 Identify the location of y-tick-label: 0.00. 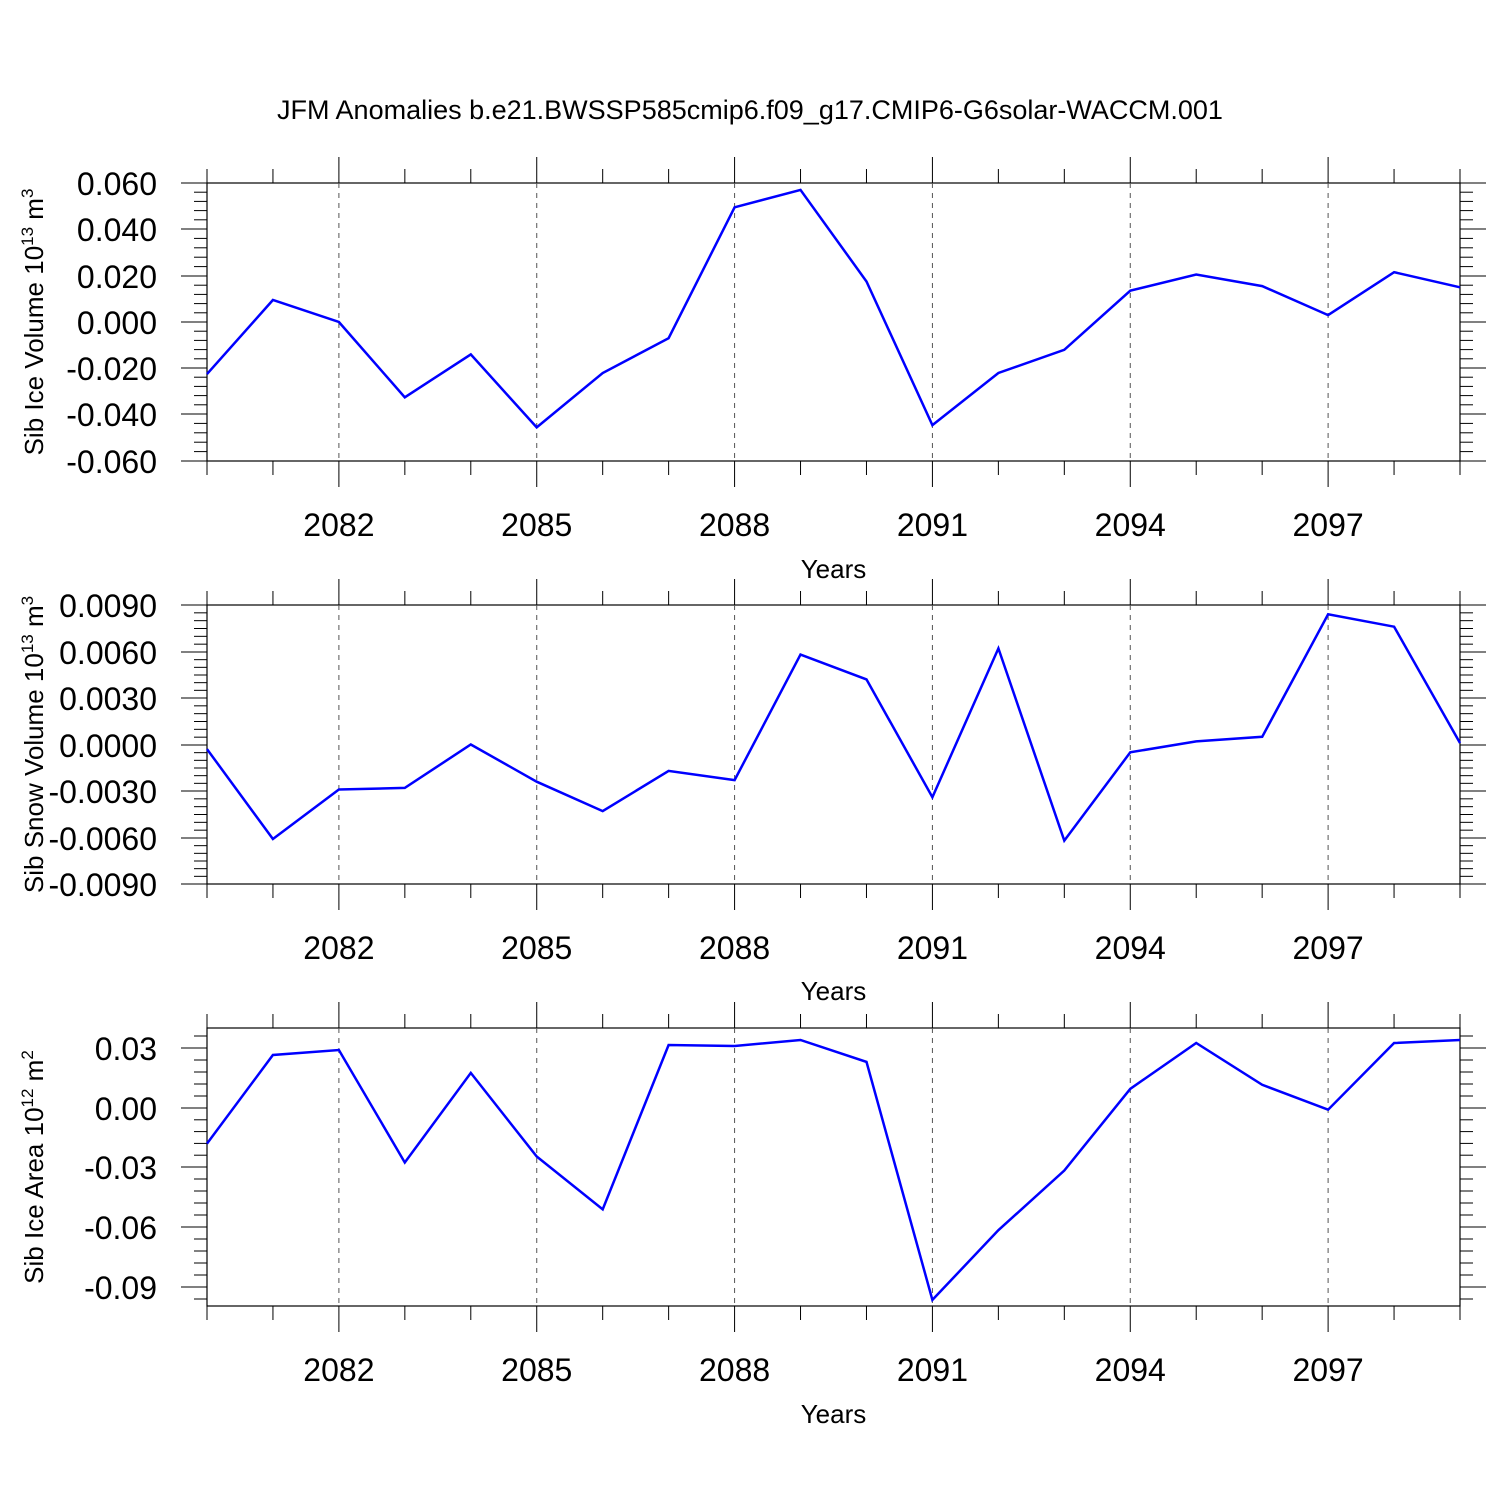
(126, 1109).